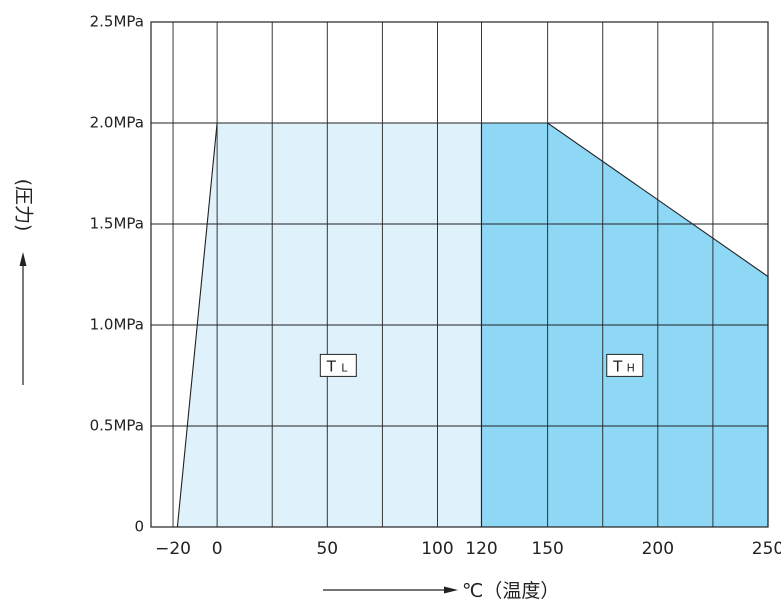 The image size is (781, 604). I want to click on region-label-sub: L, so click(344, 367).